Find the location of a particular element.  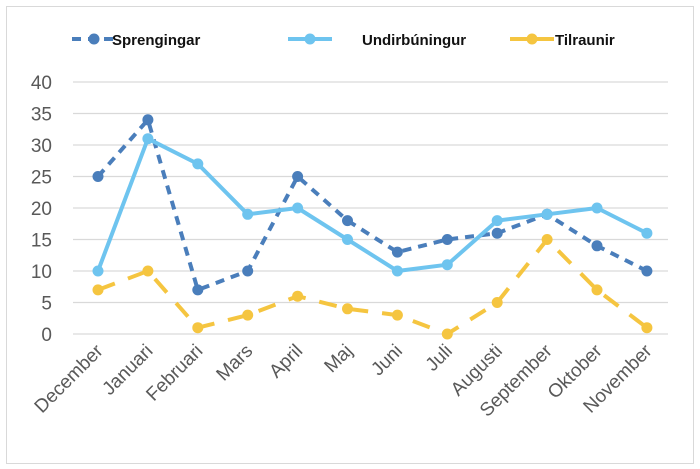

y-tick-label: 0 is located at coordinates (46, 335).